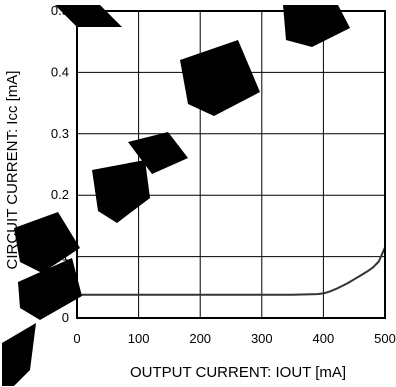  I want to click on series-line, so click(231, 271).